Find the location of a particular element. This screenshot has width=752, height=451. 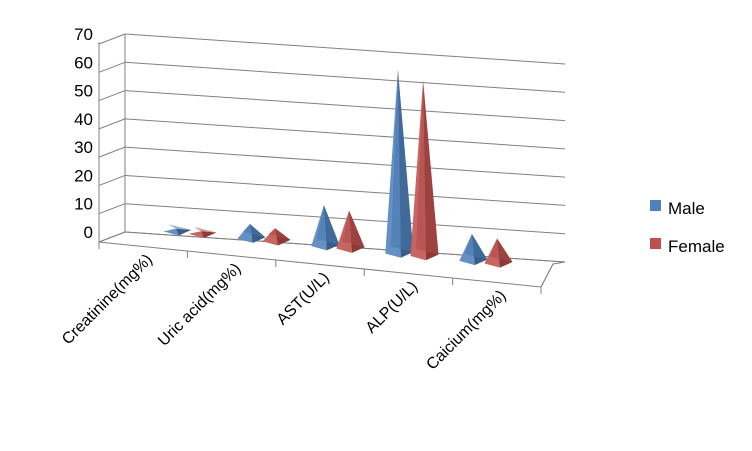

ytick-label: 30 is located at coordinates (83, 147).